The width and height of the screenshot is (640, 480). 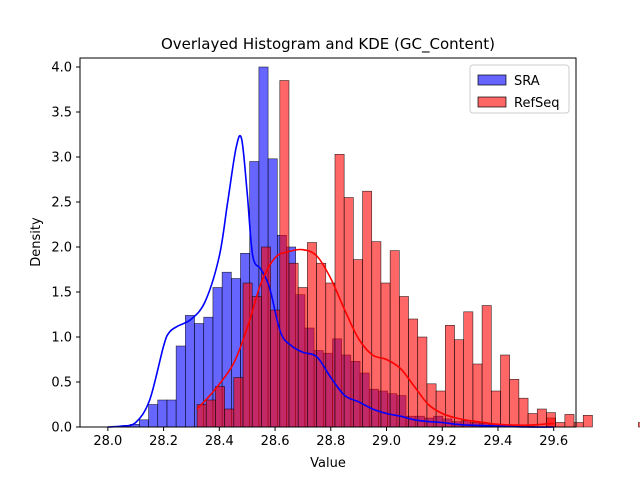 I want to click on x-tick-label-7: 29.4, so click(x=498, y=441).